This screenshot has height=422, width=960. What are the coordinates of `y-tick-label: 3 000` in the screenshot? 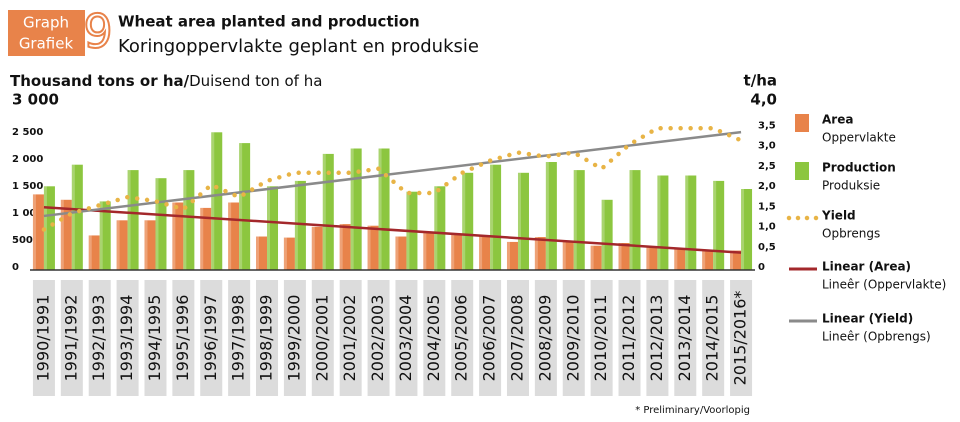 It's located at (35, 100).